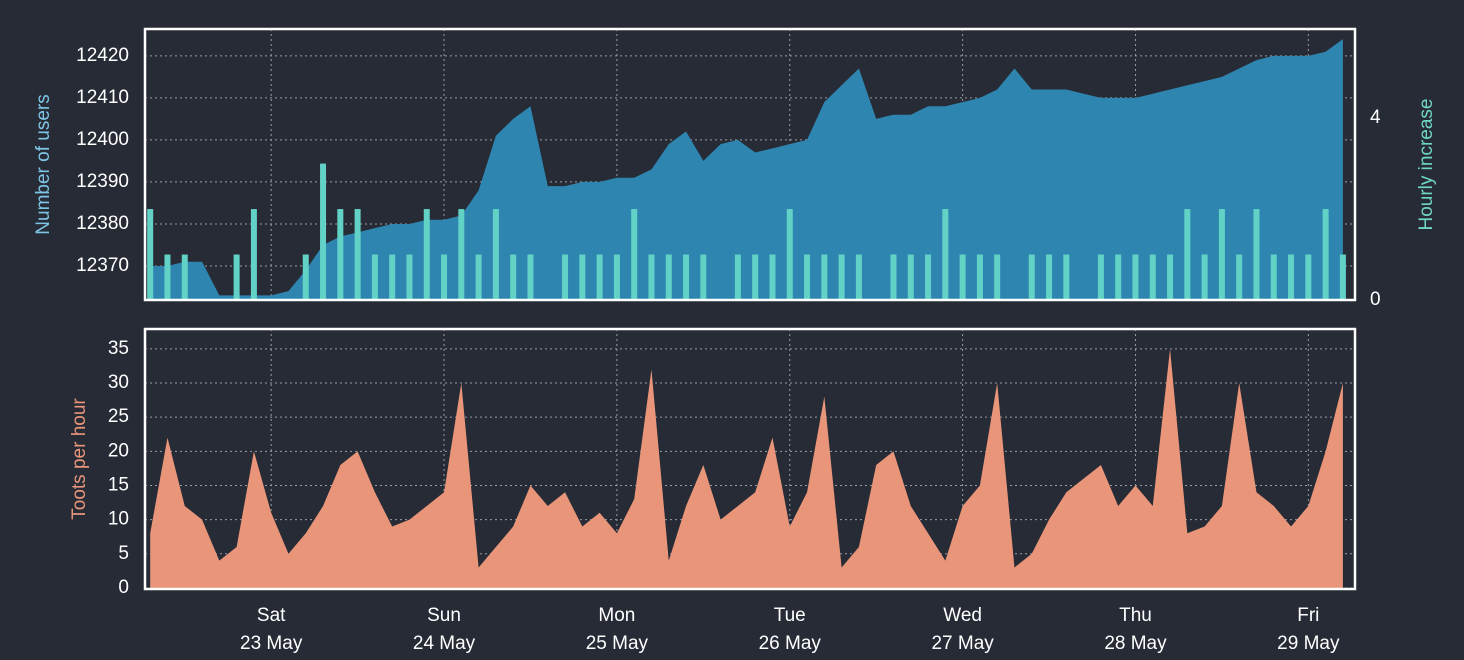 The width and height of the screenshot is (1464, 660). What do you see at coordinates (1375, 299) in the screenshot?
I see `y2-tick-label: 0` at bounding box center [1375, 299].